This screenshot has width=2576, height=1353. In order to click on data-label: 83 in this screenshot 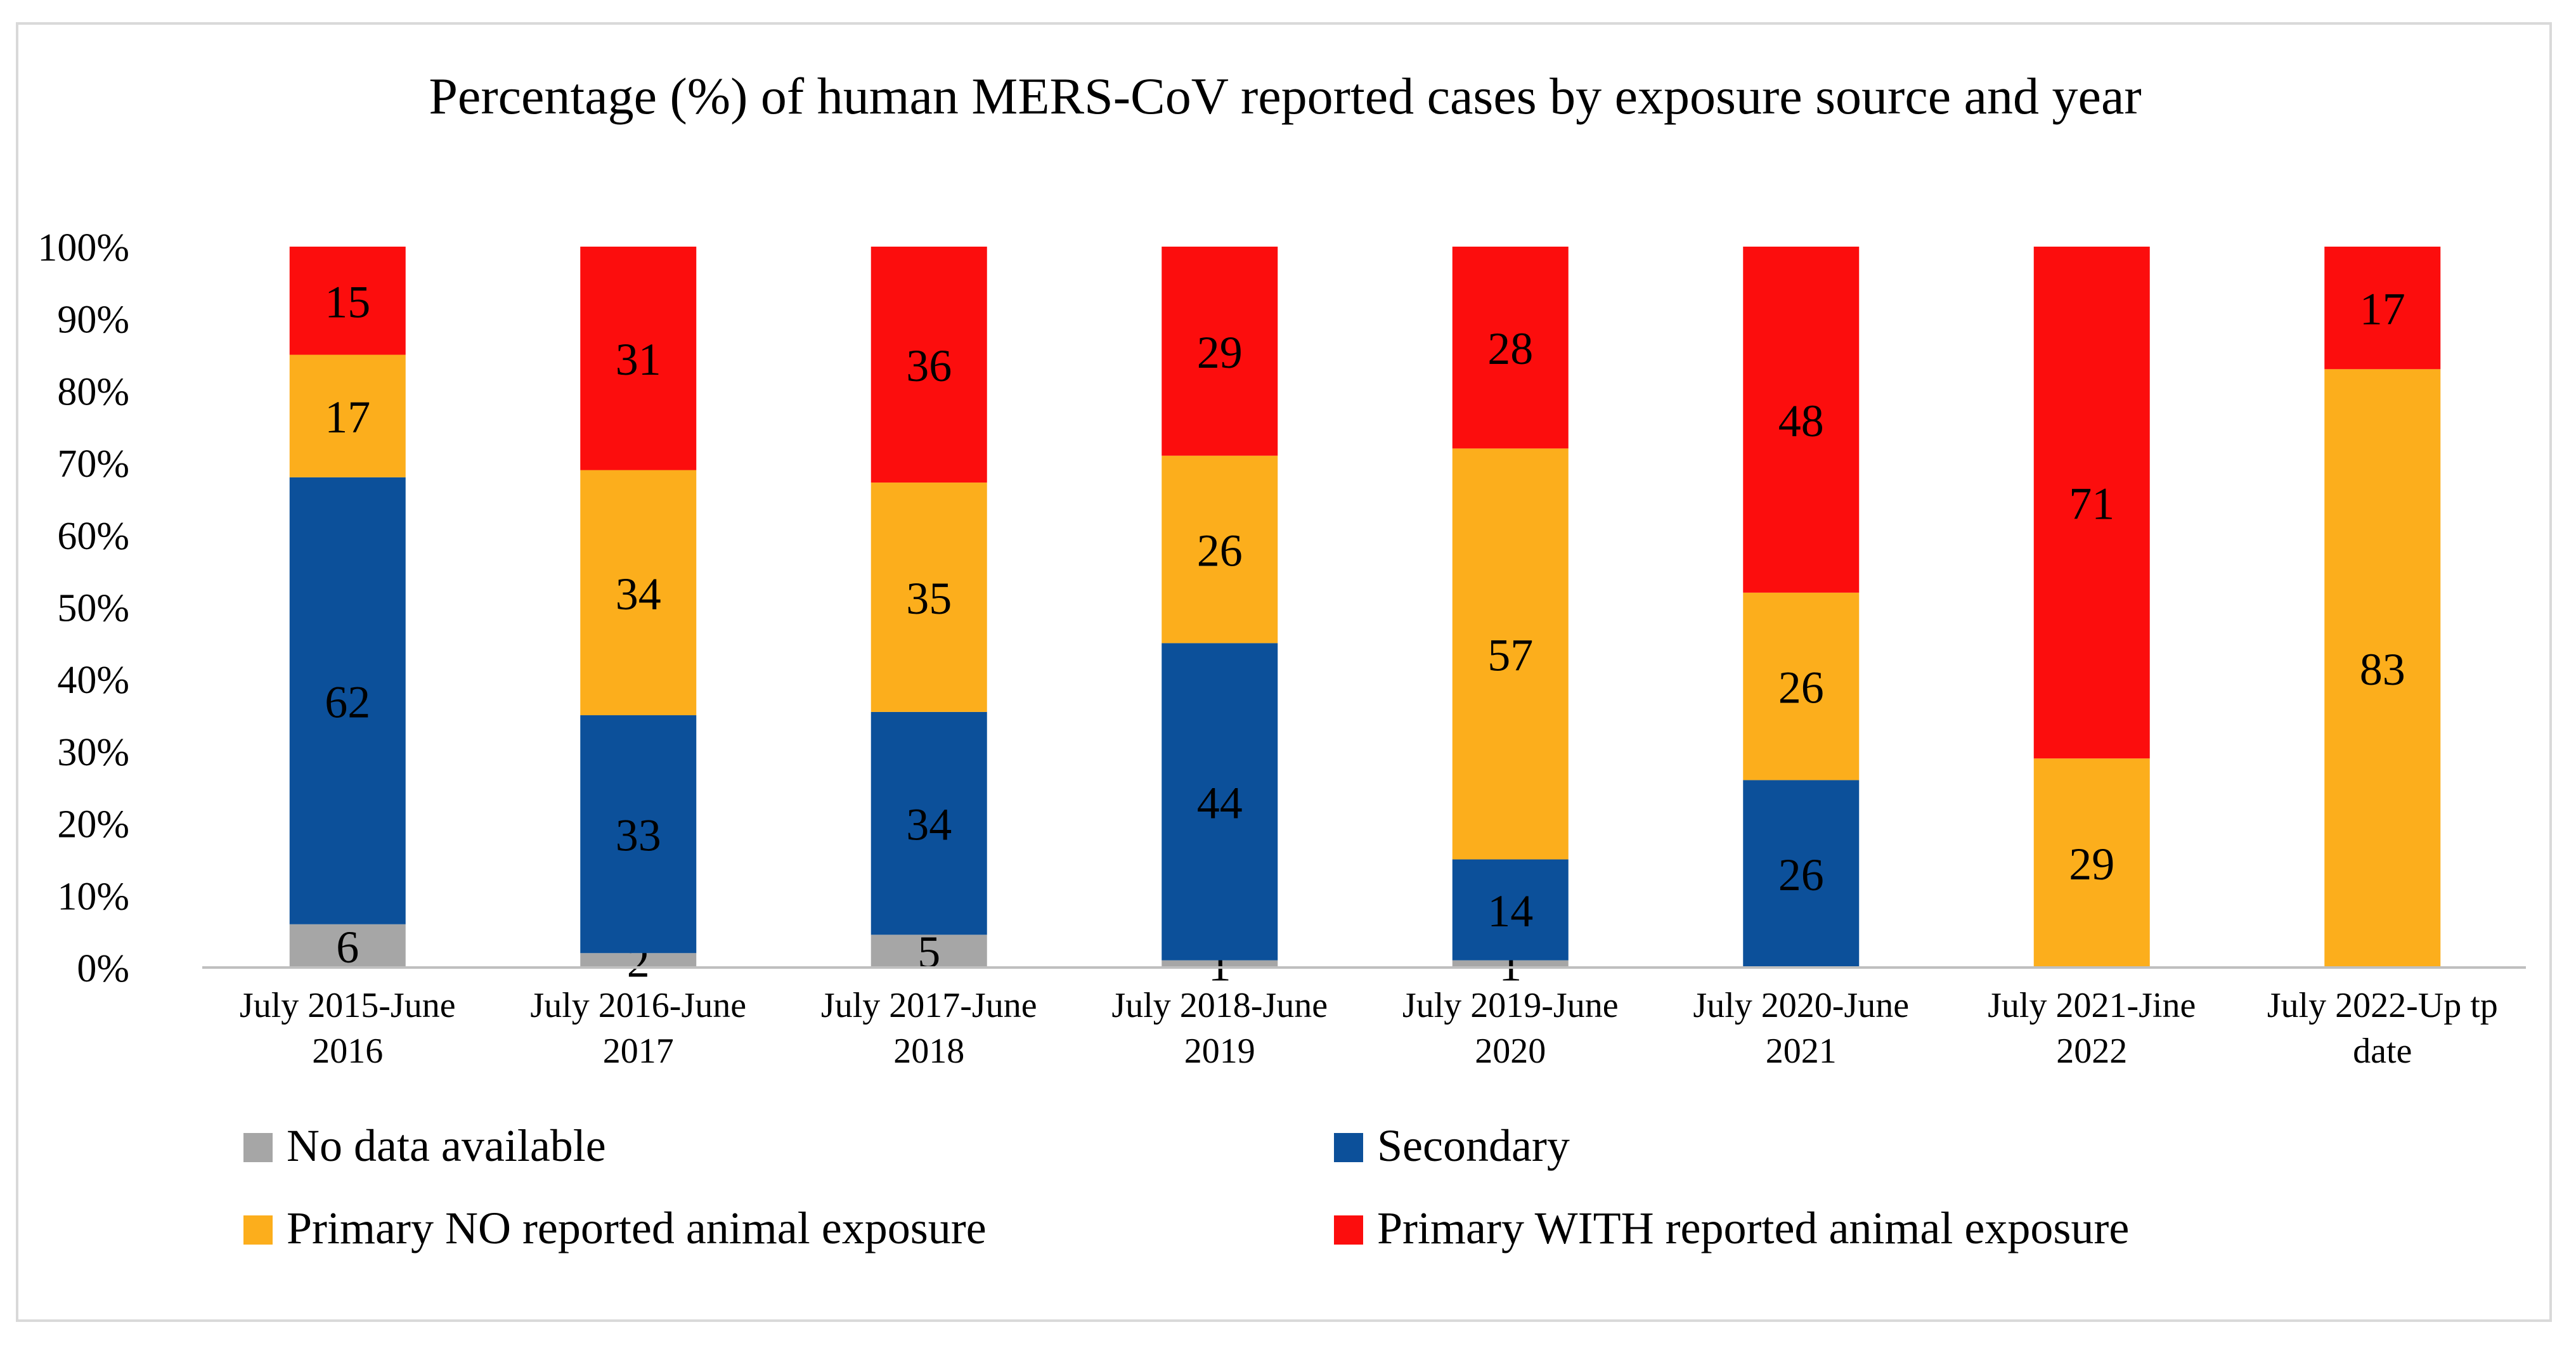, I will do `click(2382, 669)`.